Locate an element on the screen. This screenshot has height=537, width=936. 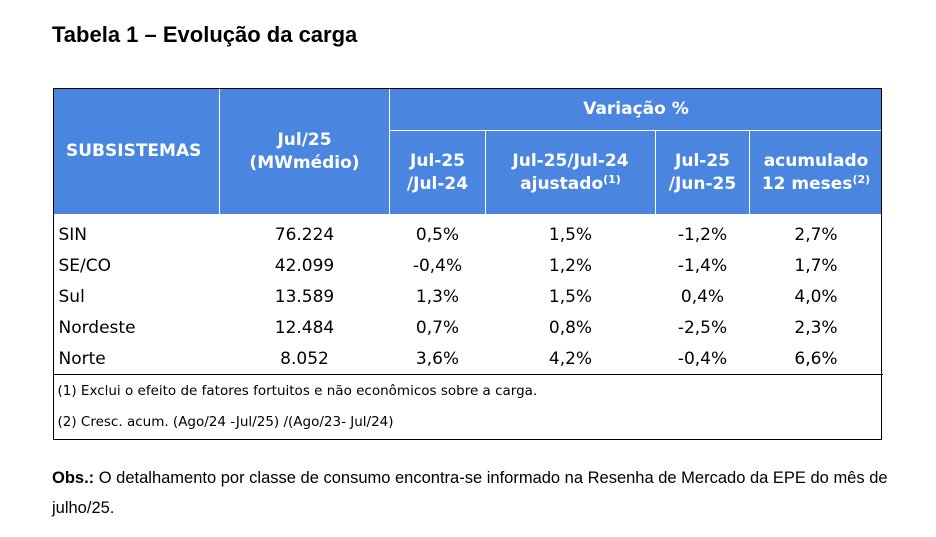
row-var-jun25: -1,2% is located at coordinates (702, 234).